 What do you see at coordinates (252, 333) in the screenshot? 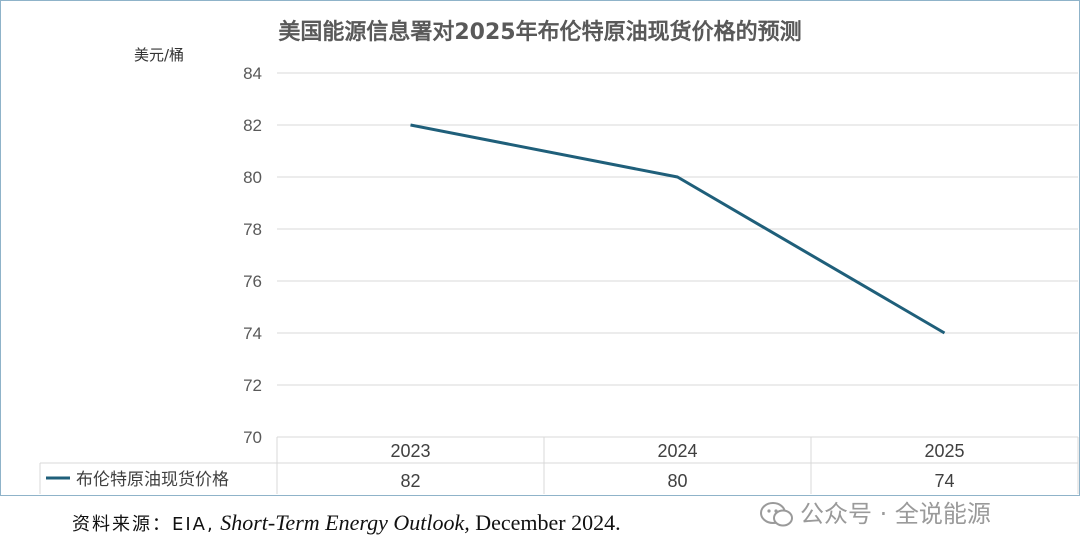
I see `y-tick-label: 74` at bounding box center [252, 333].